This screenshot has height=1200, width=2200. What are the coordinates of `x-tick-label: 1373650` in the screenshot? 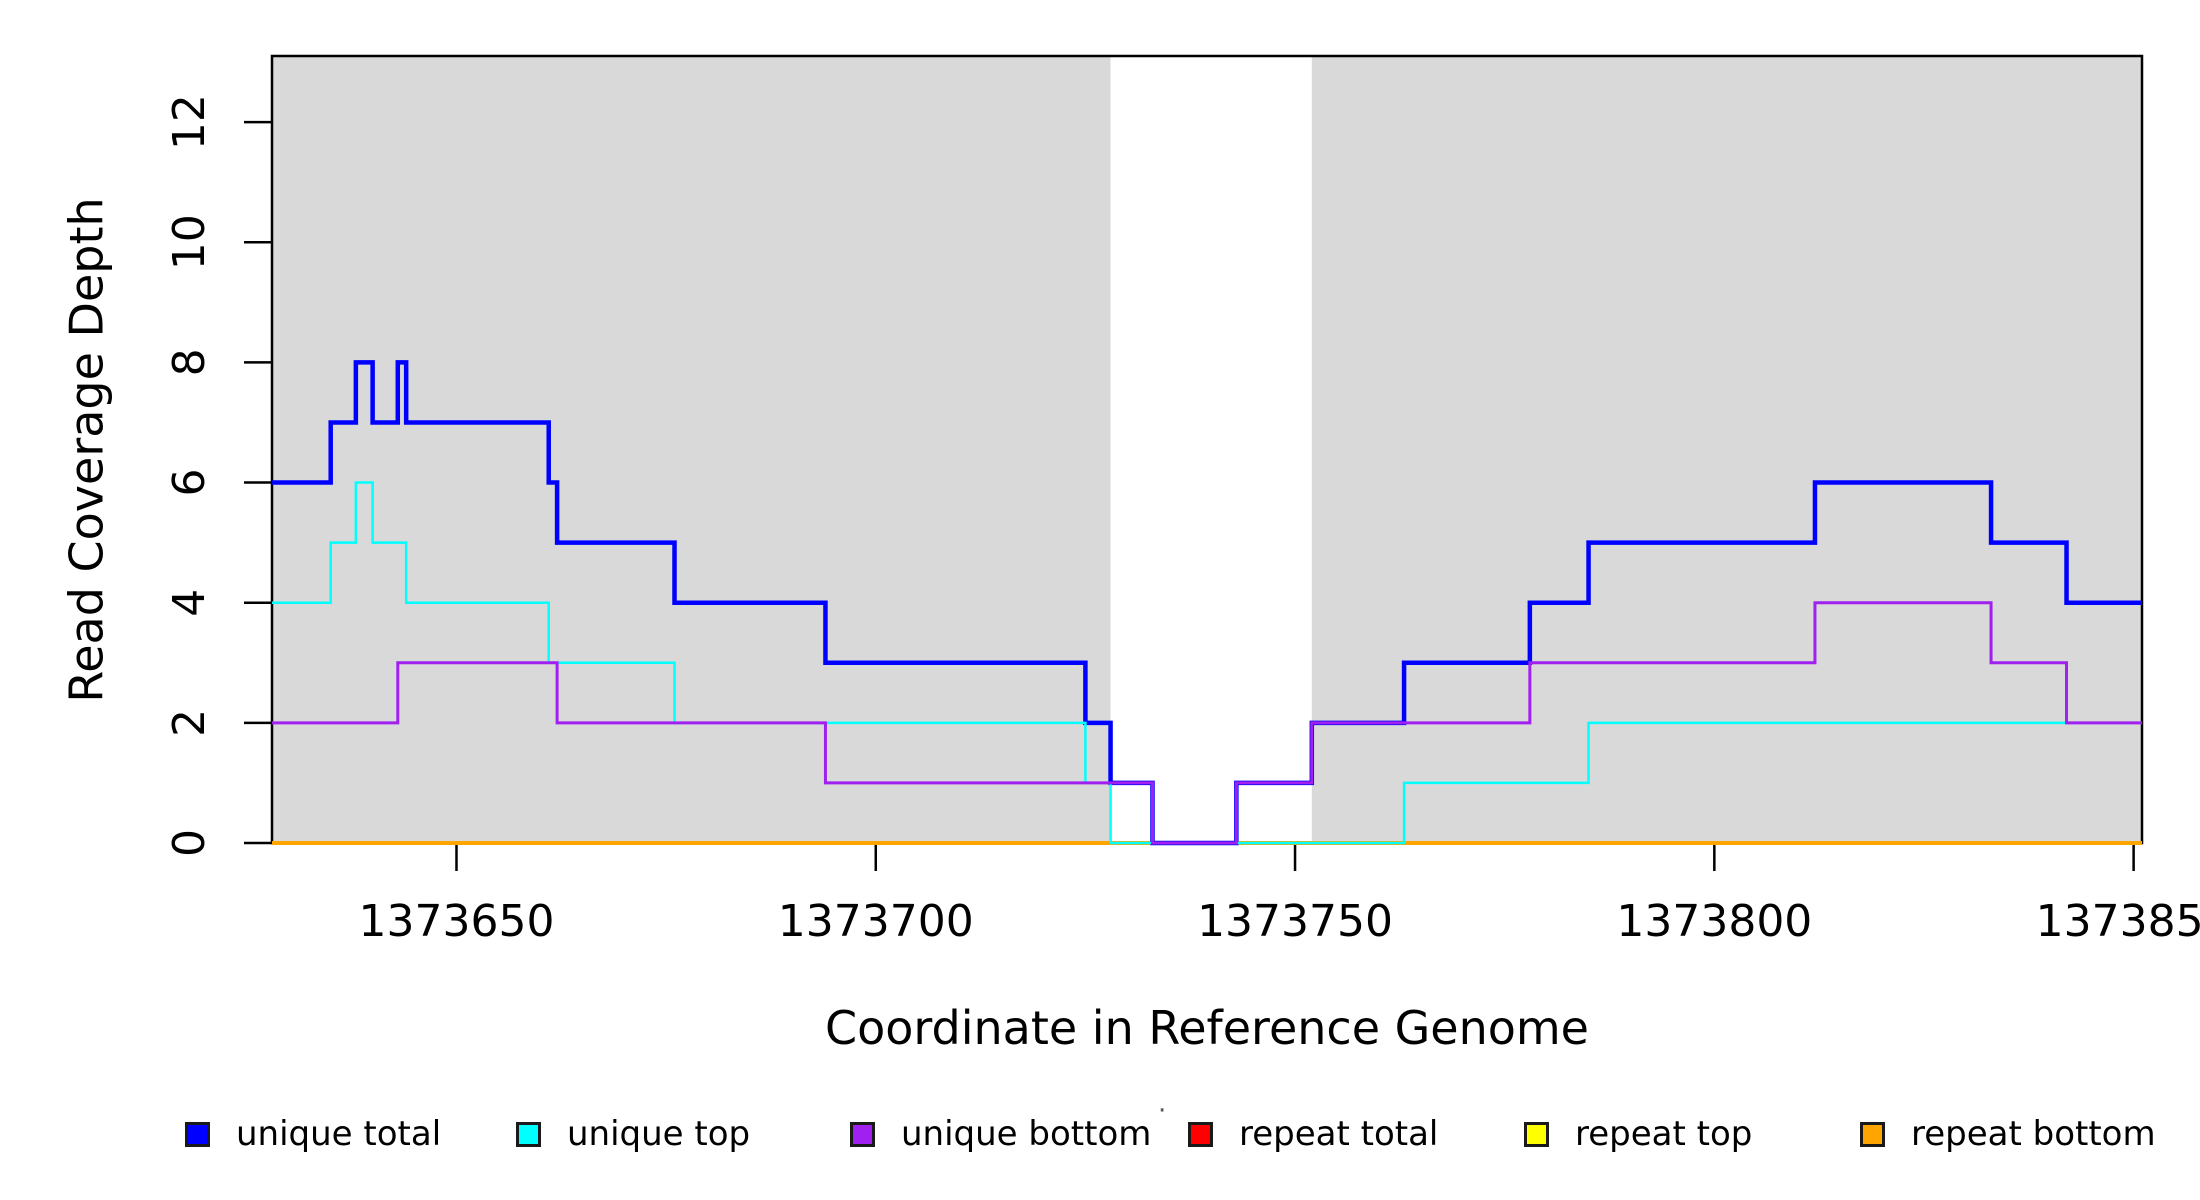 It's located at (456, 921).